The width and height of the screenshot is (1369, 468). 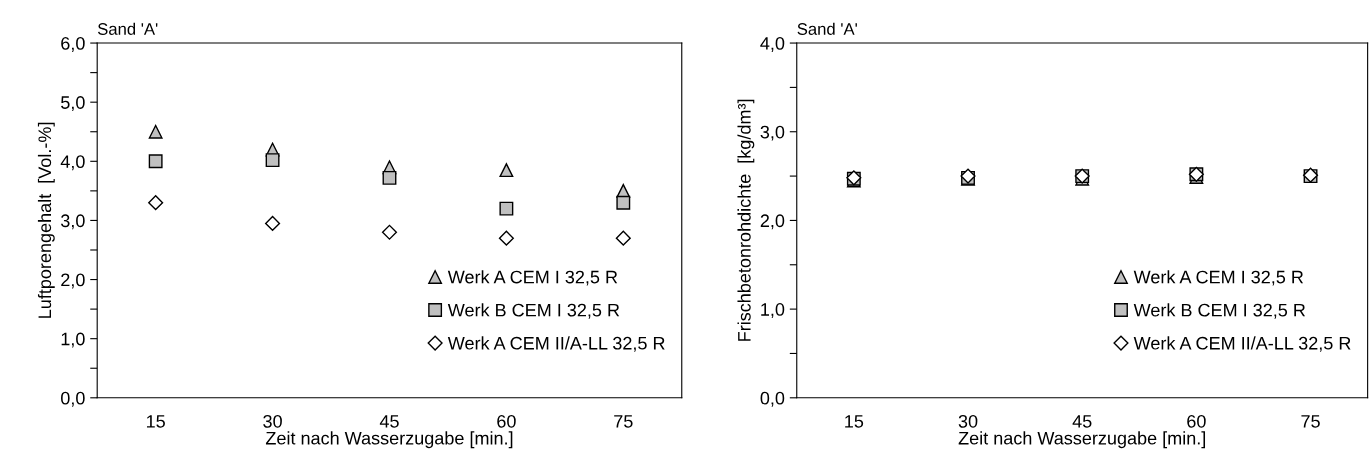 What do you see at coordinates (73, 104) in the screenshot?
I see `y-tick-label: 5,0` at bounding box center [73, 104].